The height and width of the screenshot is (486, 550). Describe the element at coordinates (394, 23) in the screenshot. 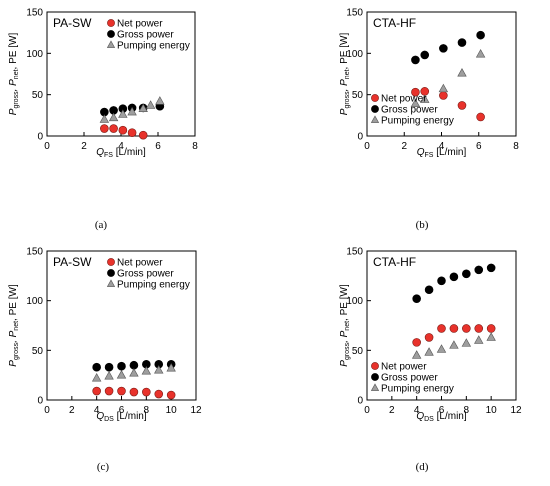

I see `panel-label: CTA-HF` at that location.